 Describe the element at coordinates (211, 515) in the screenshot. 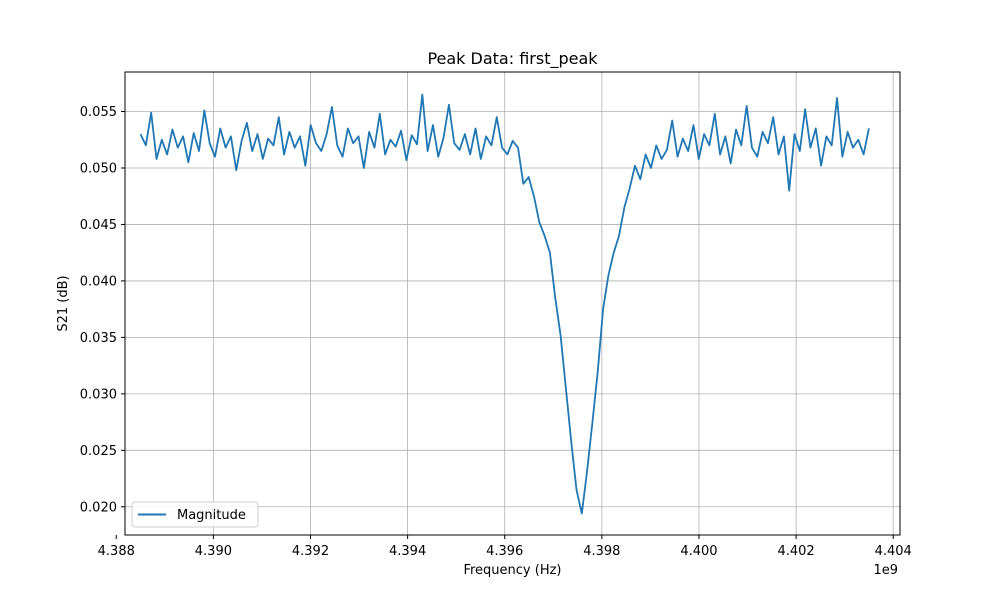

I see `legend-entry-magnitude: Magnitude` at that location.